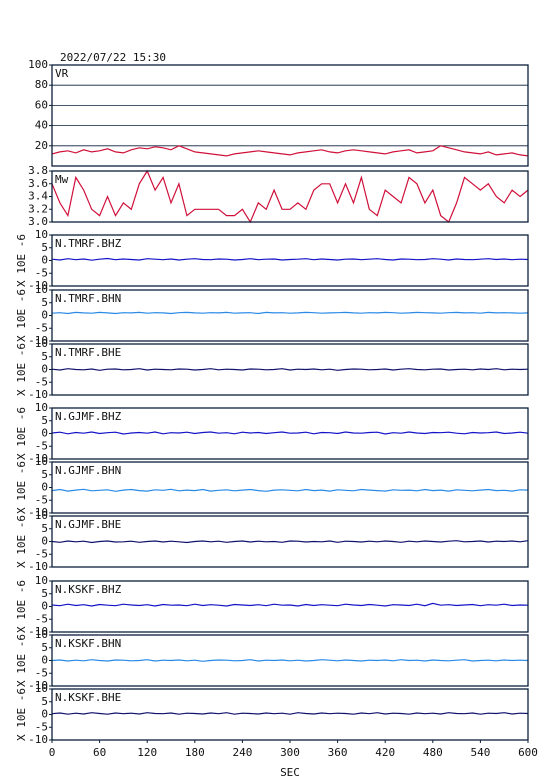 The height and width of the screenshot is (781, 554). What do you see at coordinates (62, 179) in the screenshot?
I see `panel-label: Mw` at bounding box center [62, 179].